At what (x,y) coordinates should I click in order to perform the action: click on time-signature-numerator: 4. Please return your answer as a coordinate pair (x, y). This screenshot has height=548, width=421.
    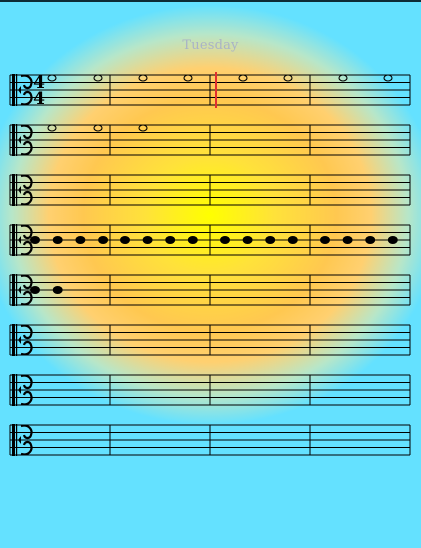
    Looking at the image, I should click on (39, 83).